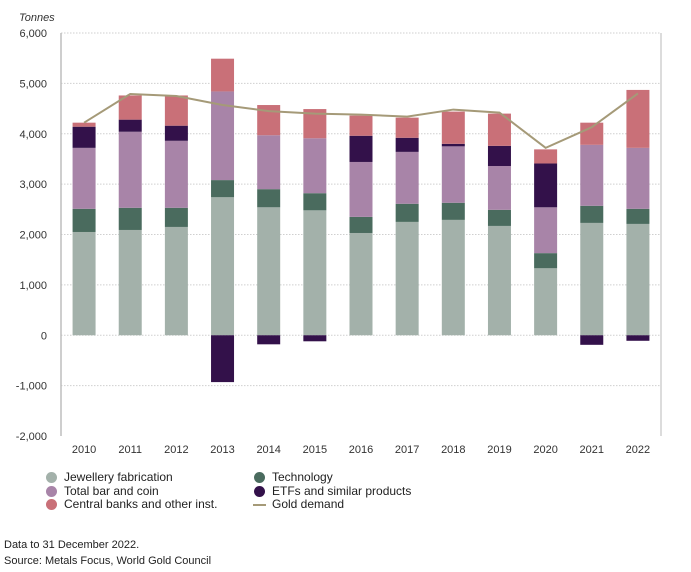  Describe the element at coordinates (33, 135) in the screenshot. I see `y-tick-label: 4,000` at that location.